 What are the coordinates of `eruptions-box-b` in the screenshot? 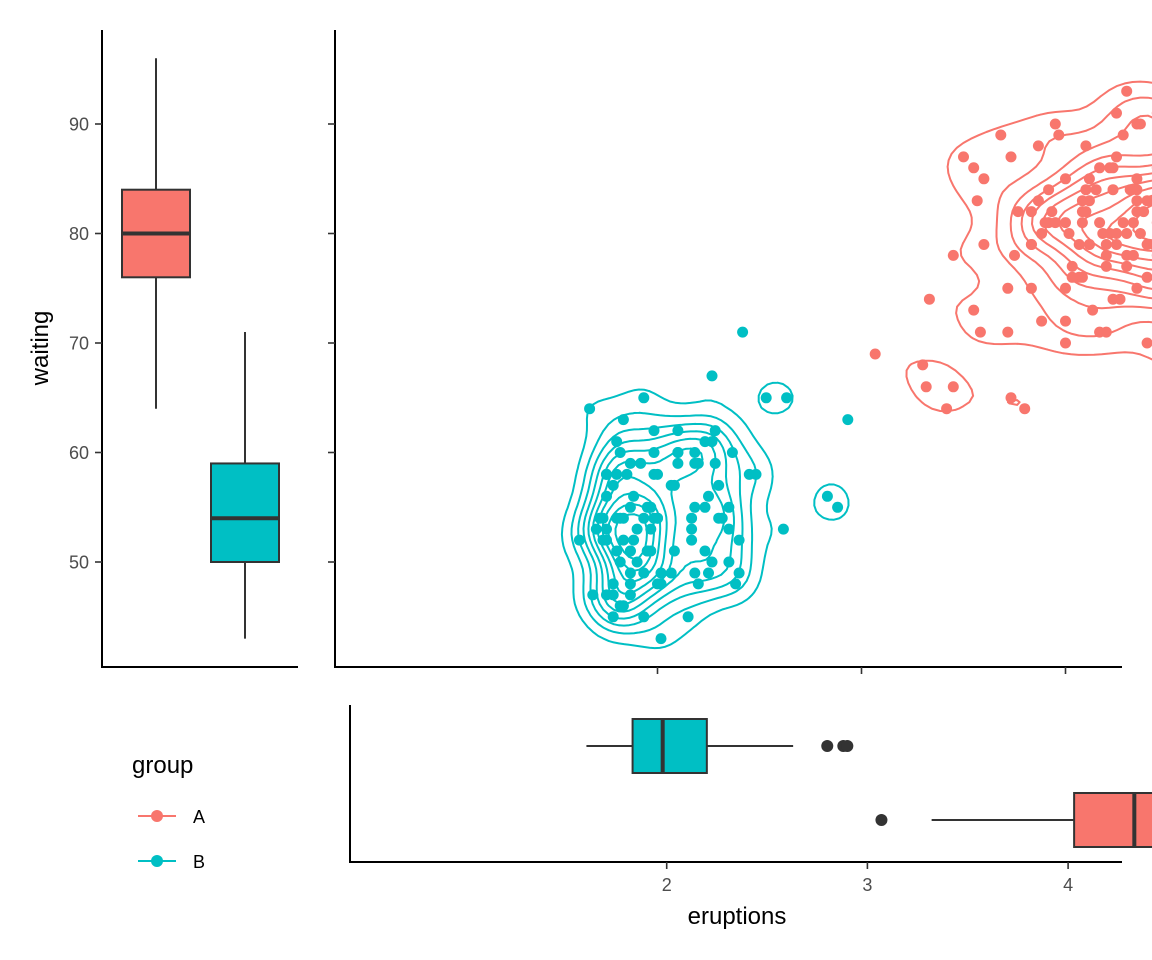 It's located at (669, 746).